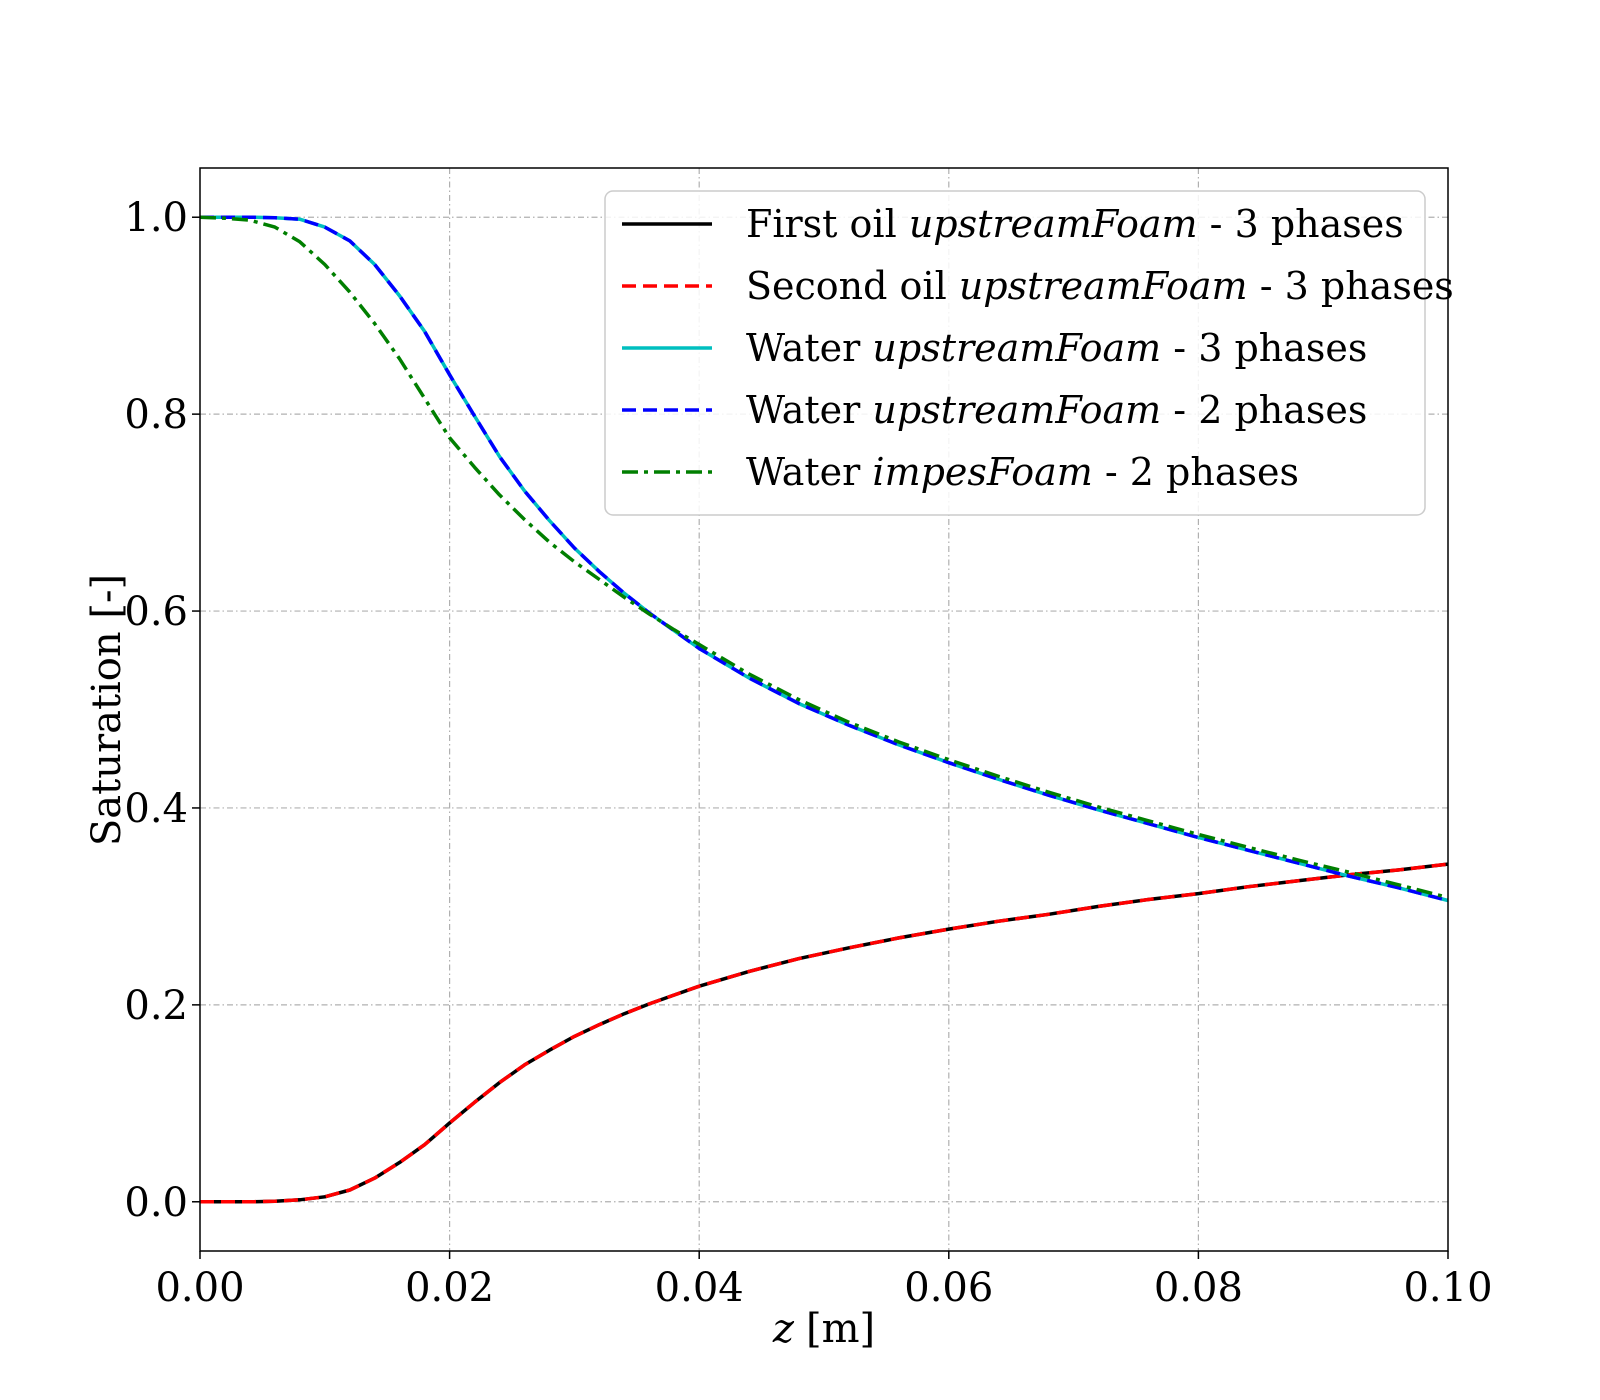 This screenshot has width=1600, height=1400. Describe the element at coordinates (449, 1288) in the screenshot. I see `x-tick-label: 0.02` at that location.